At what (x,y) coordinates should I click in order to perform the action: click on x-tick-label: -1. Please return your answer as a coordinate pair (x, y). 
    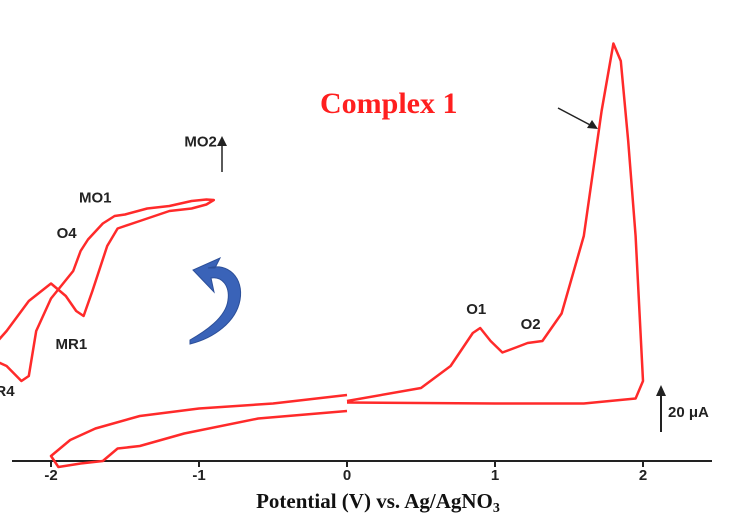
    Looking at the image, I should click on (198, 475).